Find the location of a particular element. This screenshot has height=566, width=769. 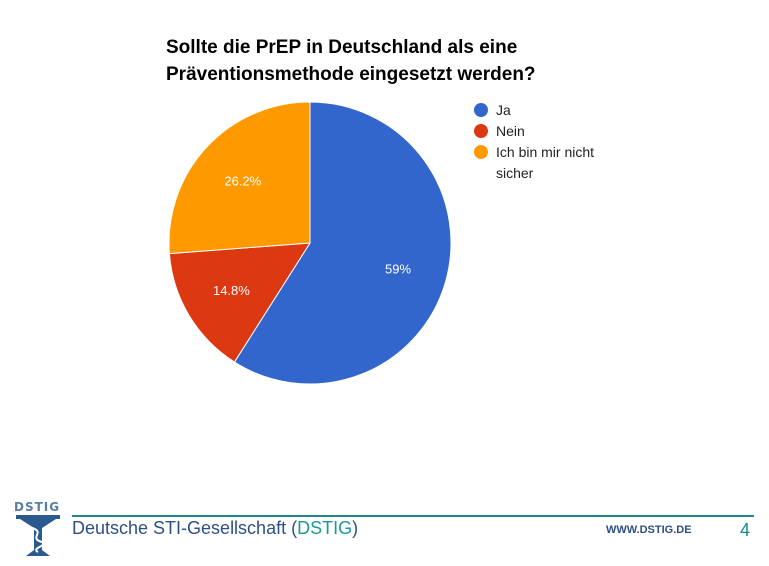

legend-item-ja: Ja is located at coordinates (550, 110).